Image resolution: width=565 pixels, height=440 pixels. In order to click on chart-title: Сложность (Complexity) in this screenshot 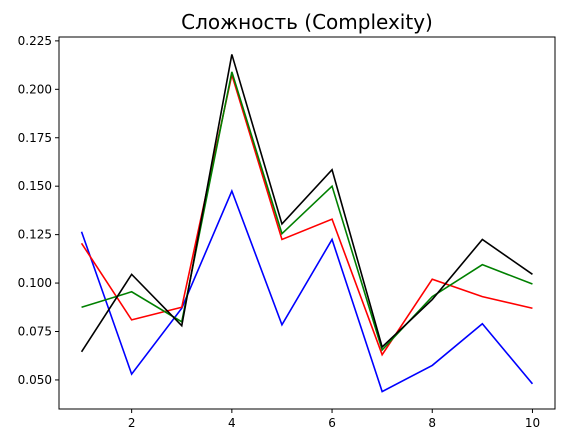, I will do `click(307, 22)`.